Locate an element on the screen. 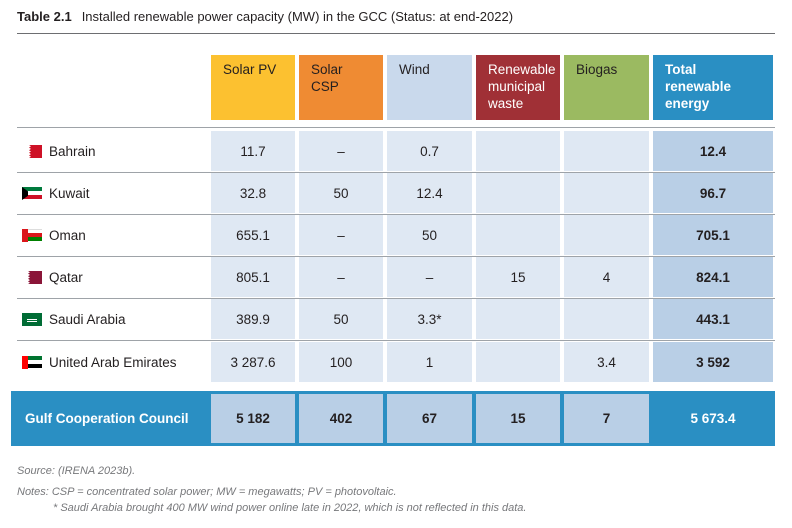 Image resolution: width=792 pixels, height=528 pixels. table-cell: 15 is located at coordinates (518, 277).